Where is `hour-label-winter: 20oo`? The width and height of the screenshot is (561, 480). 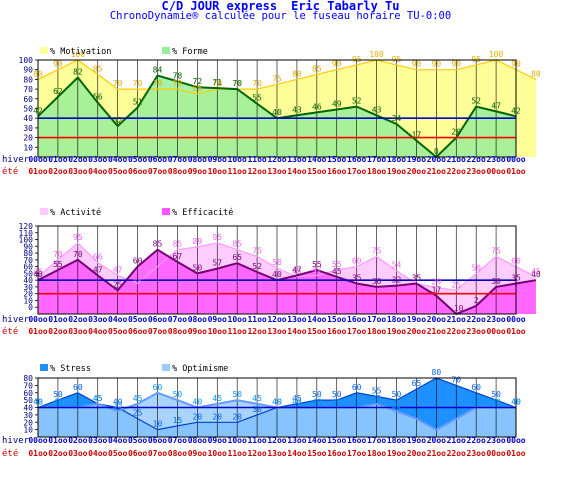
hour-label-winter: 20oo is located at coordinates (436, 319).